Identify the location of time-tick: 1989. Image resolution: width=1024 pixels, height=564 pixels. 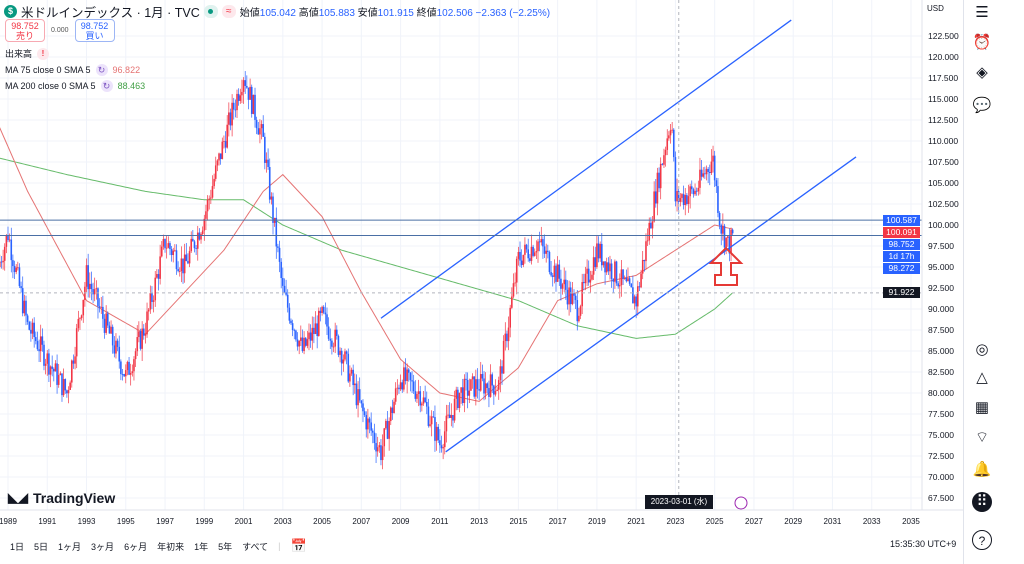
(8, 521).